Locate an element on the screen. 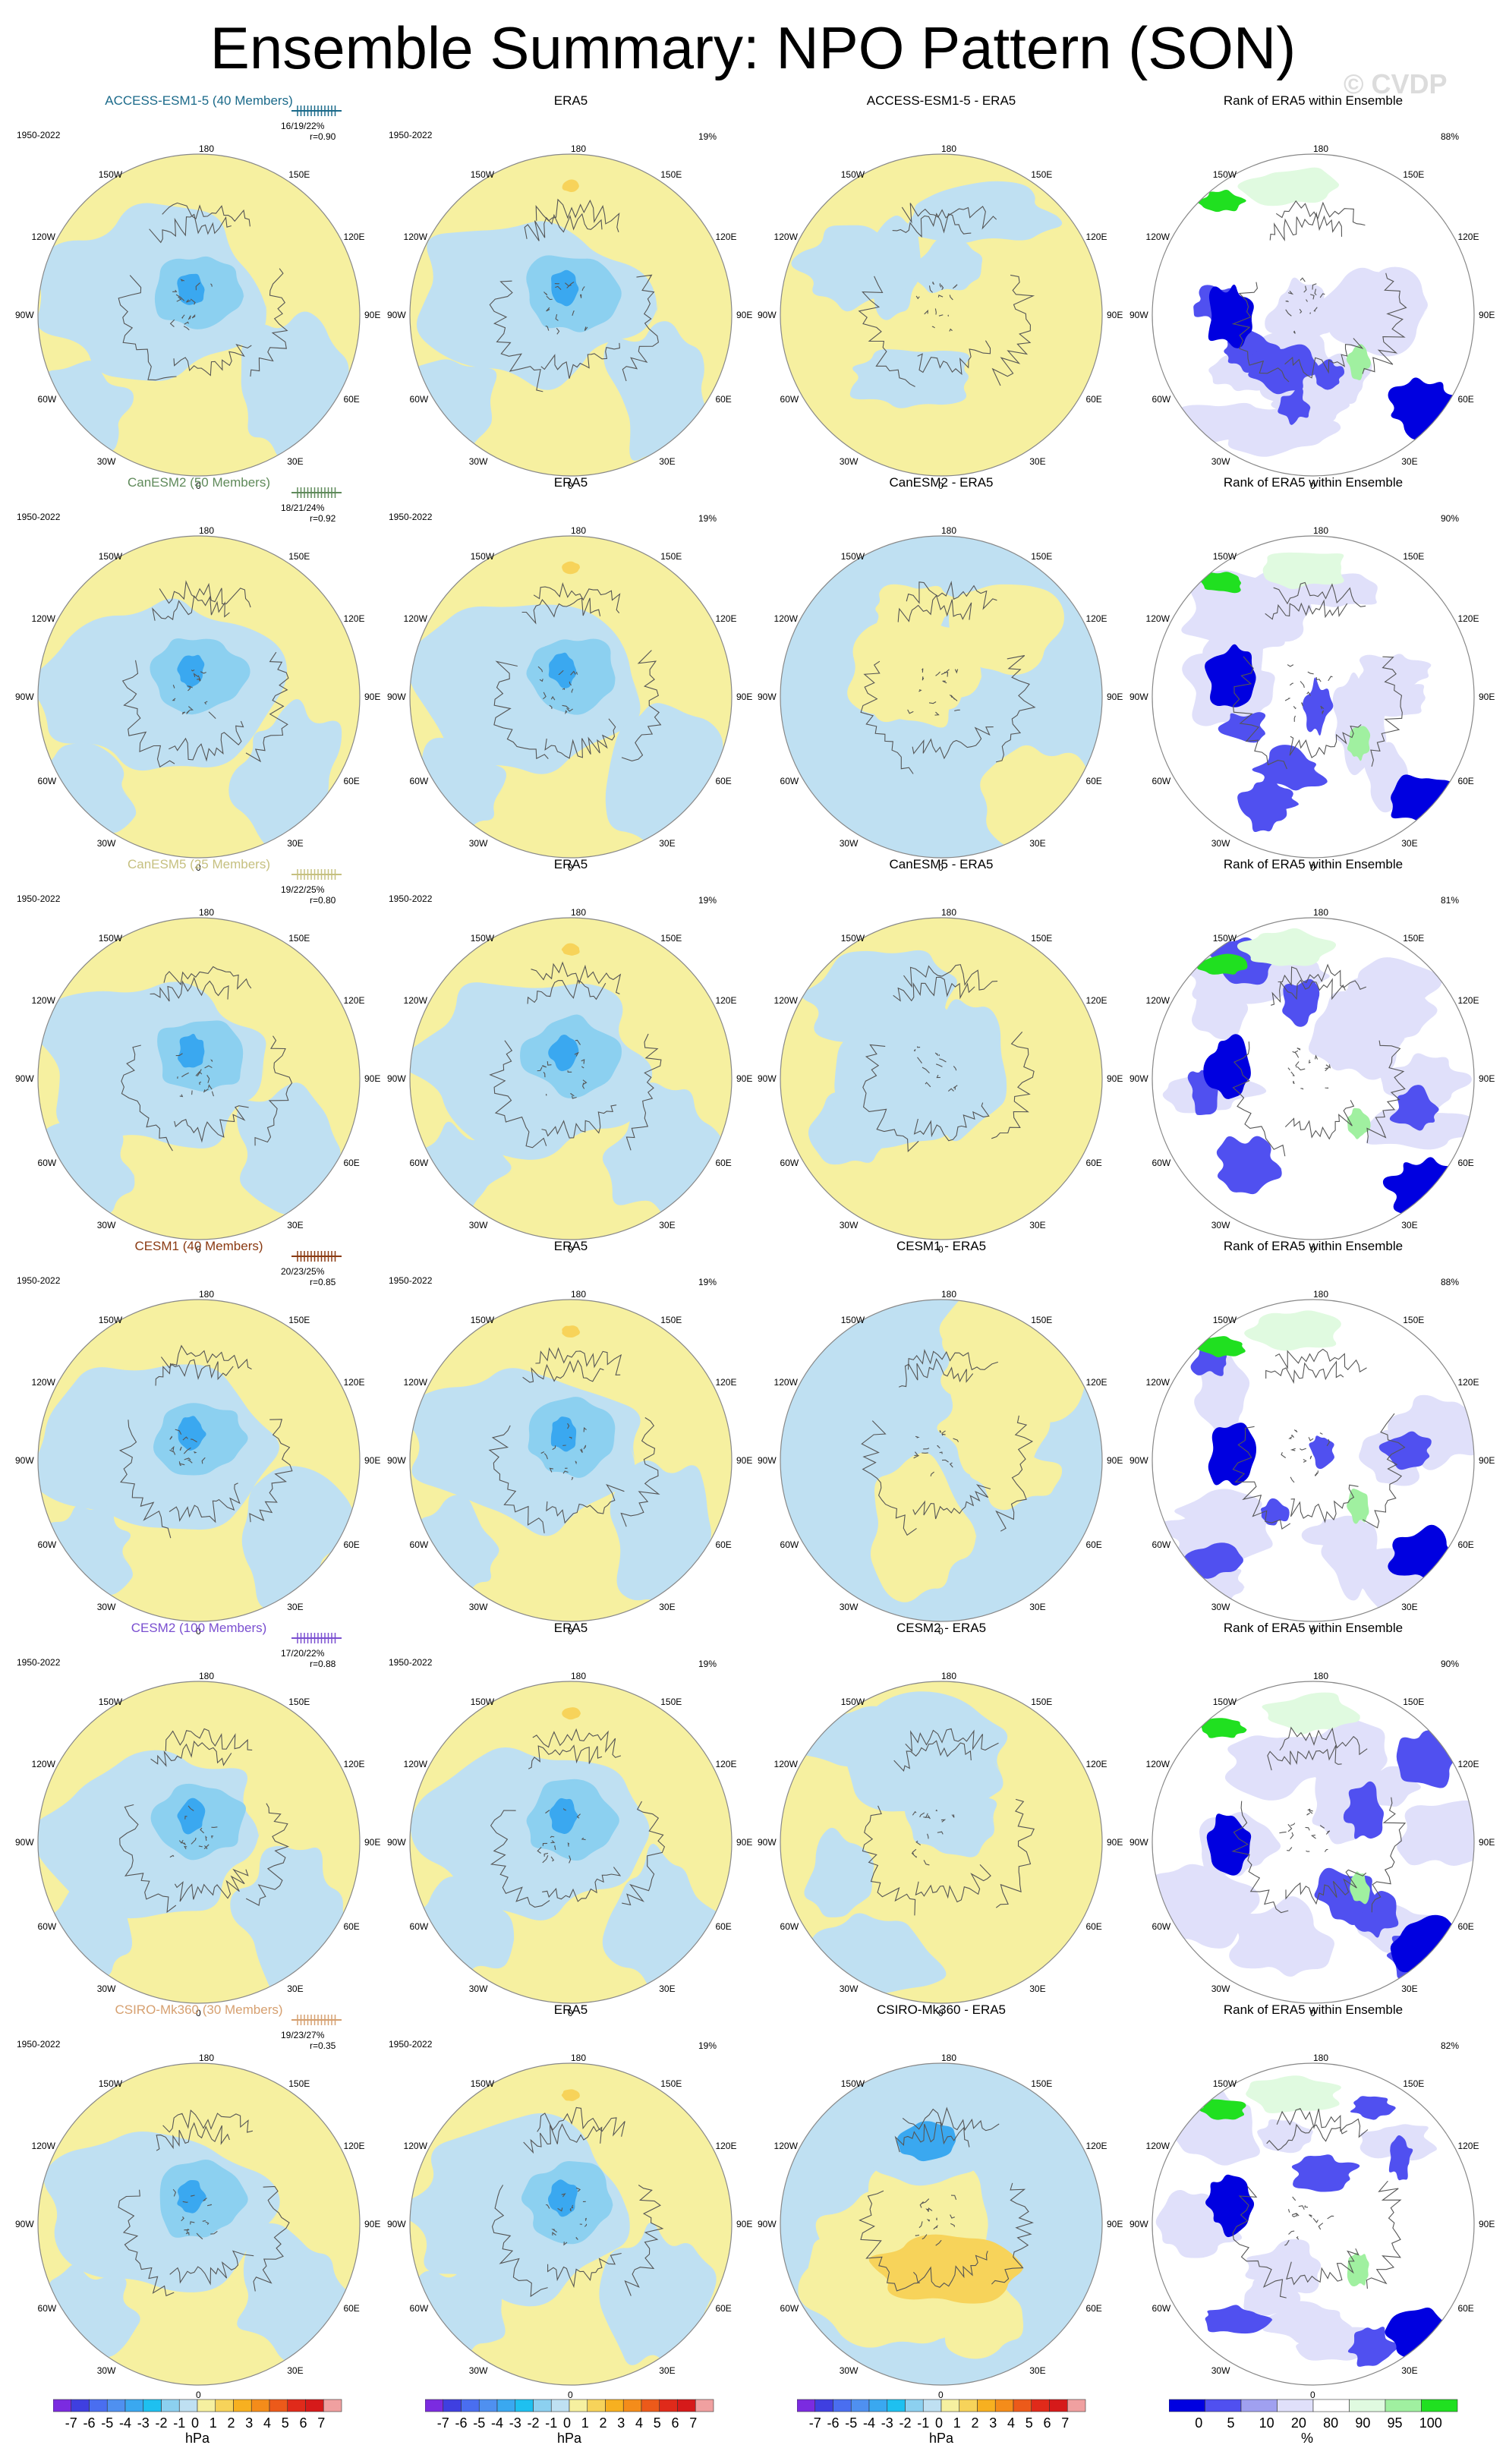 Image resolution: width=1506 pixels, height=2464 pixels. positive-anomaly is located at coordinates (571, 1331).